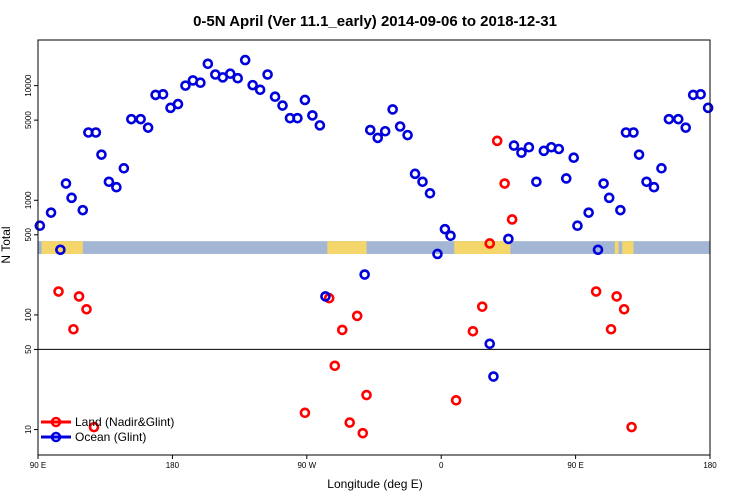 Image resolution: width=750 pixels, height=500 pixels. Describe the element at coordinates (6, 244) in the screenshot. I see `y-axis-label: N Total` at that location.